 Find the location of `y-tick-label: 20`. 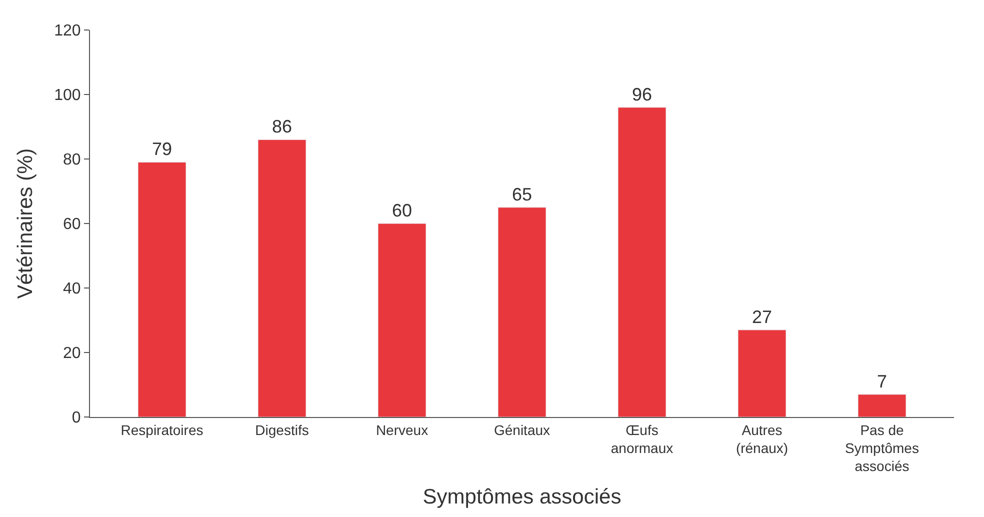

y-tick-label: 20 is located at coordinates (72, 353).